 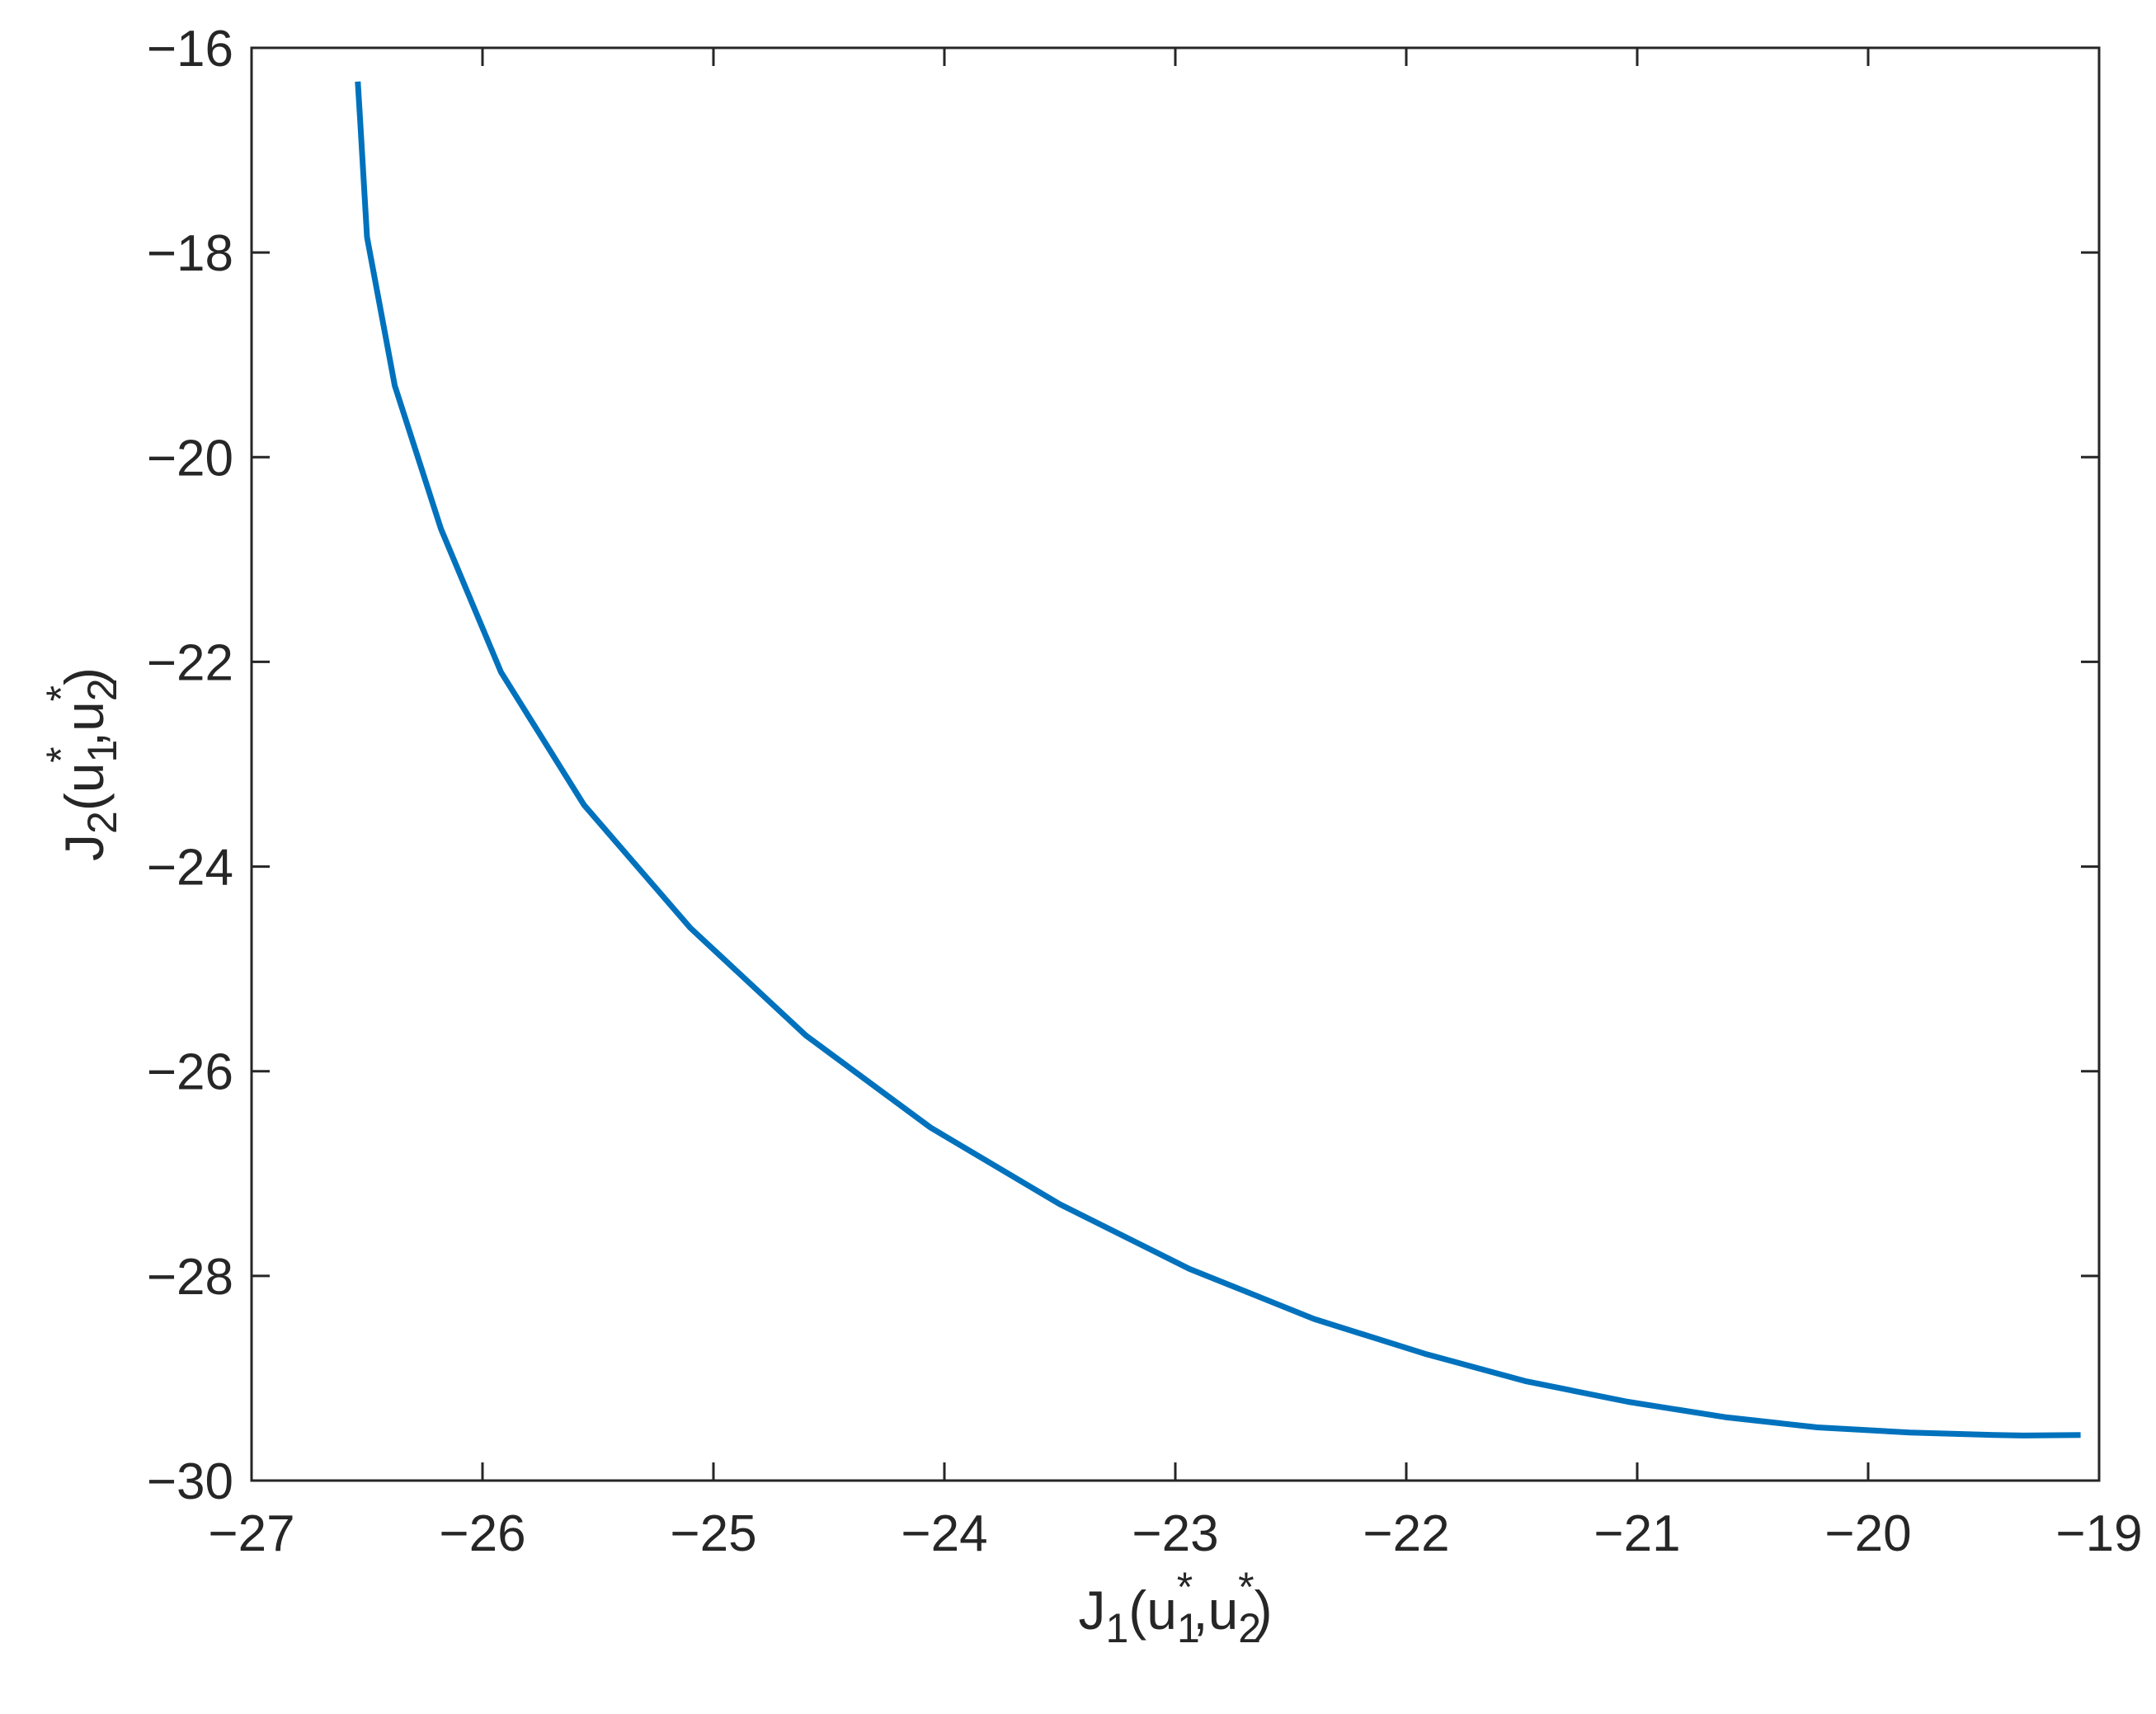 I want to click on x-tick-label: −22, so click(x=1406, y=1533).